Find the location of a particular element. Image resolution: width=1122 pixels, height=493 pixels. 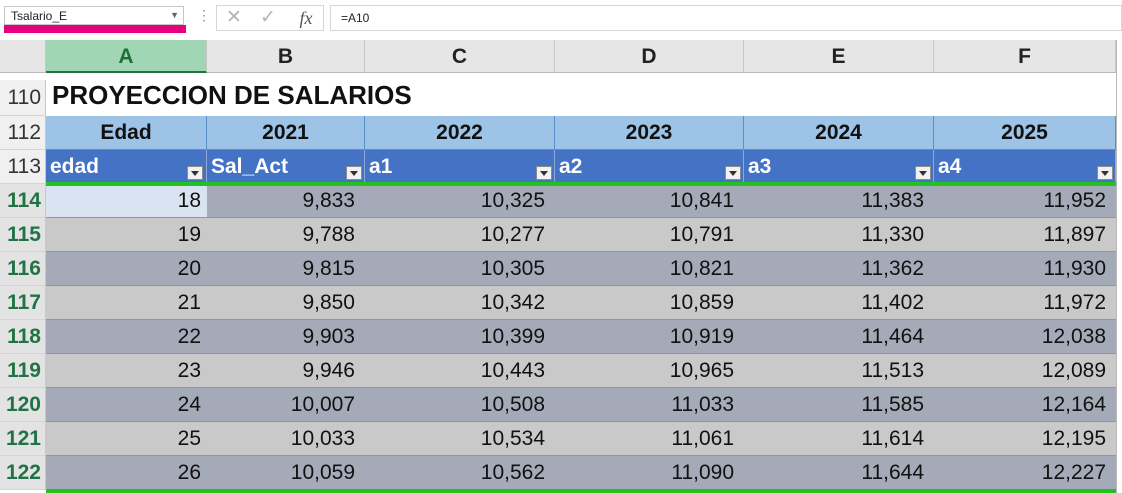

dropdown-arrow-icon: ▼ is located at coordinates (174, 15).